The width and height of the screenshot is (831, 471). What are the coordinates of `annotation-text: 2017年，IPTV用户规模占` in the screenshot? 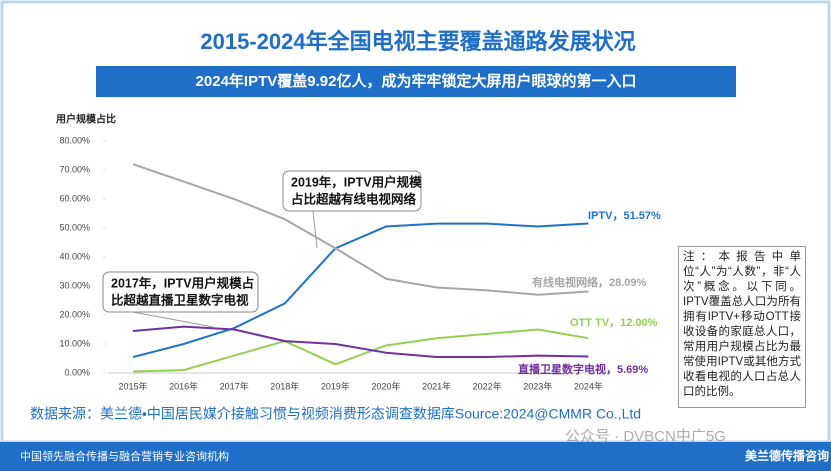 It's located at (182, 282).